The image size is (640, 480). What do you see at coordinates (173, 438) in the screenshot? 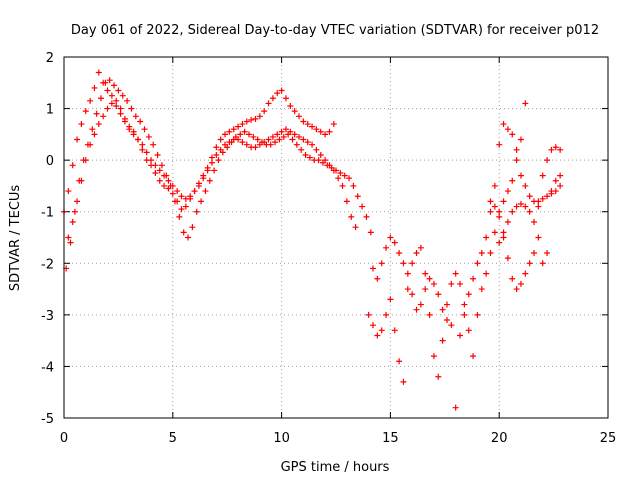
I see `x-tick-label: 5` at bounding box center [173, 438].